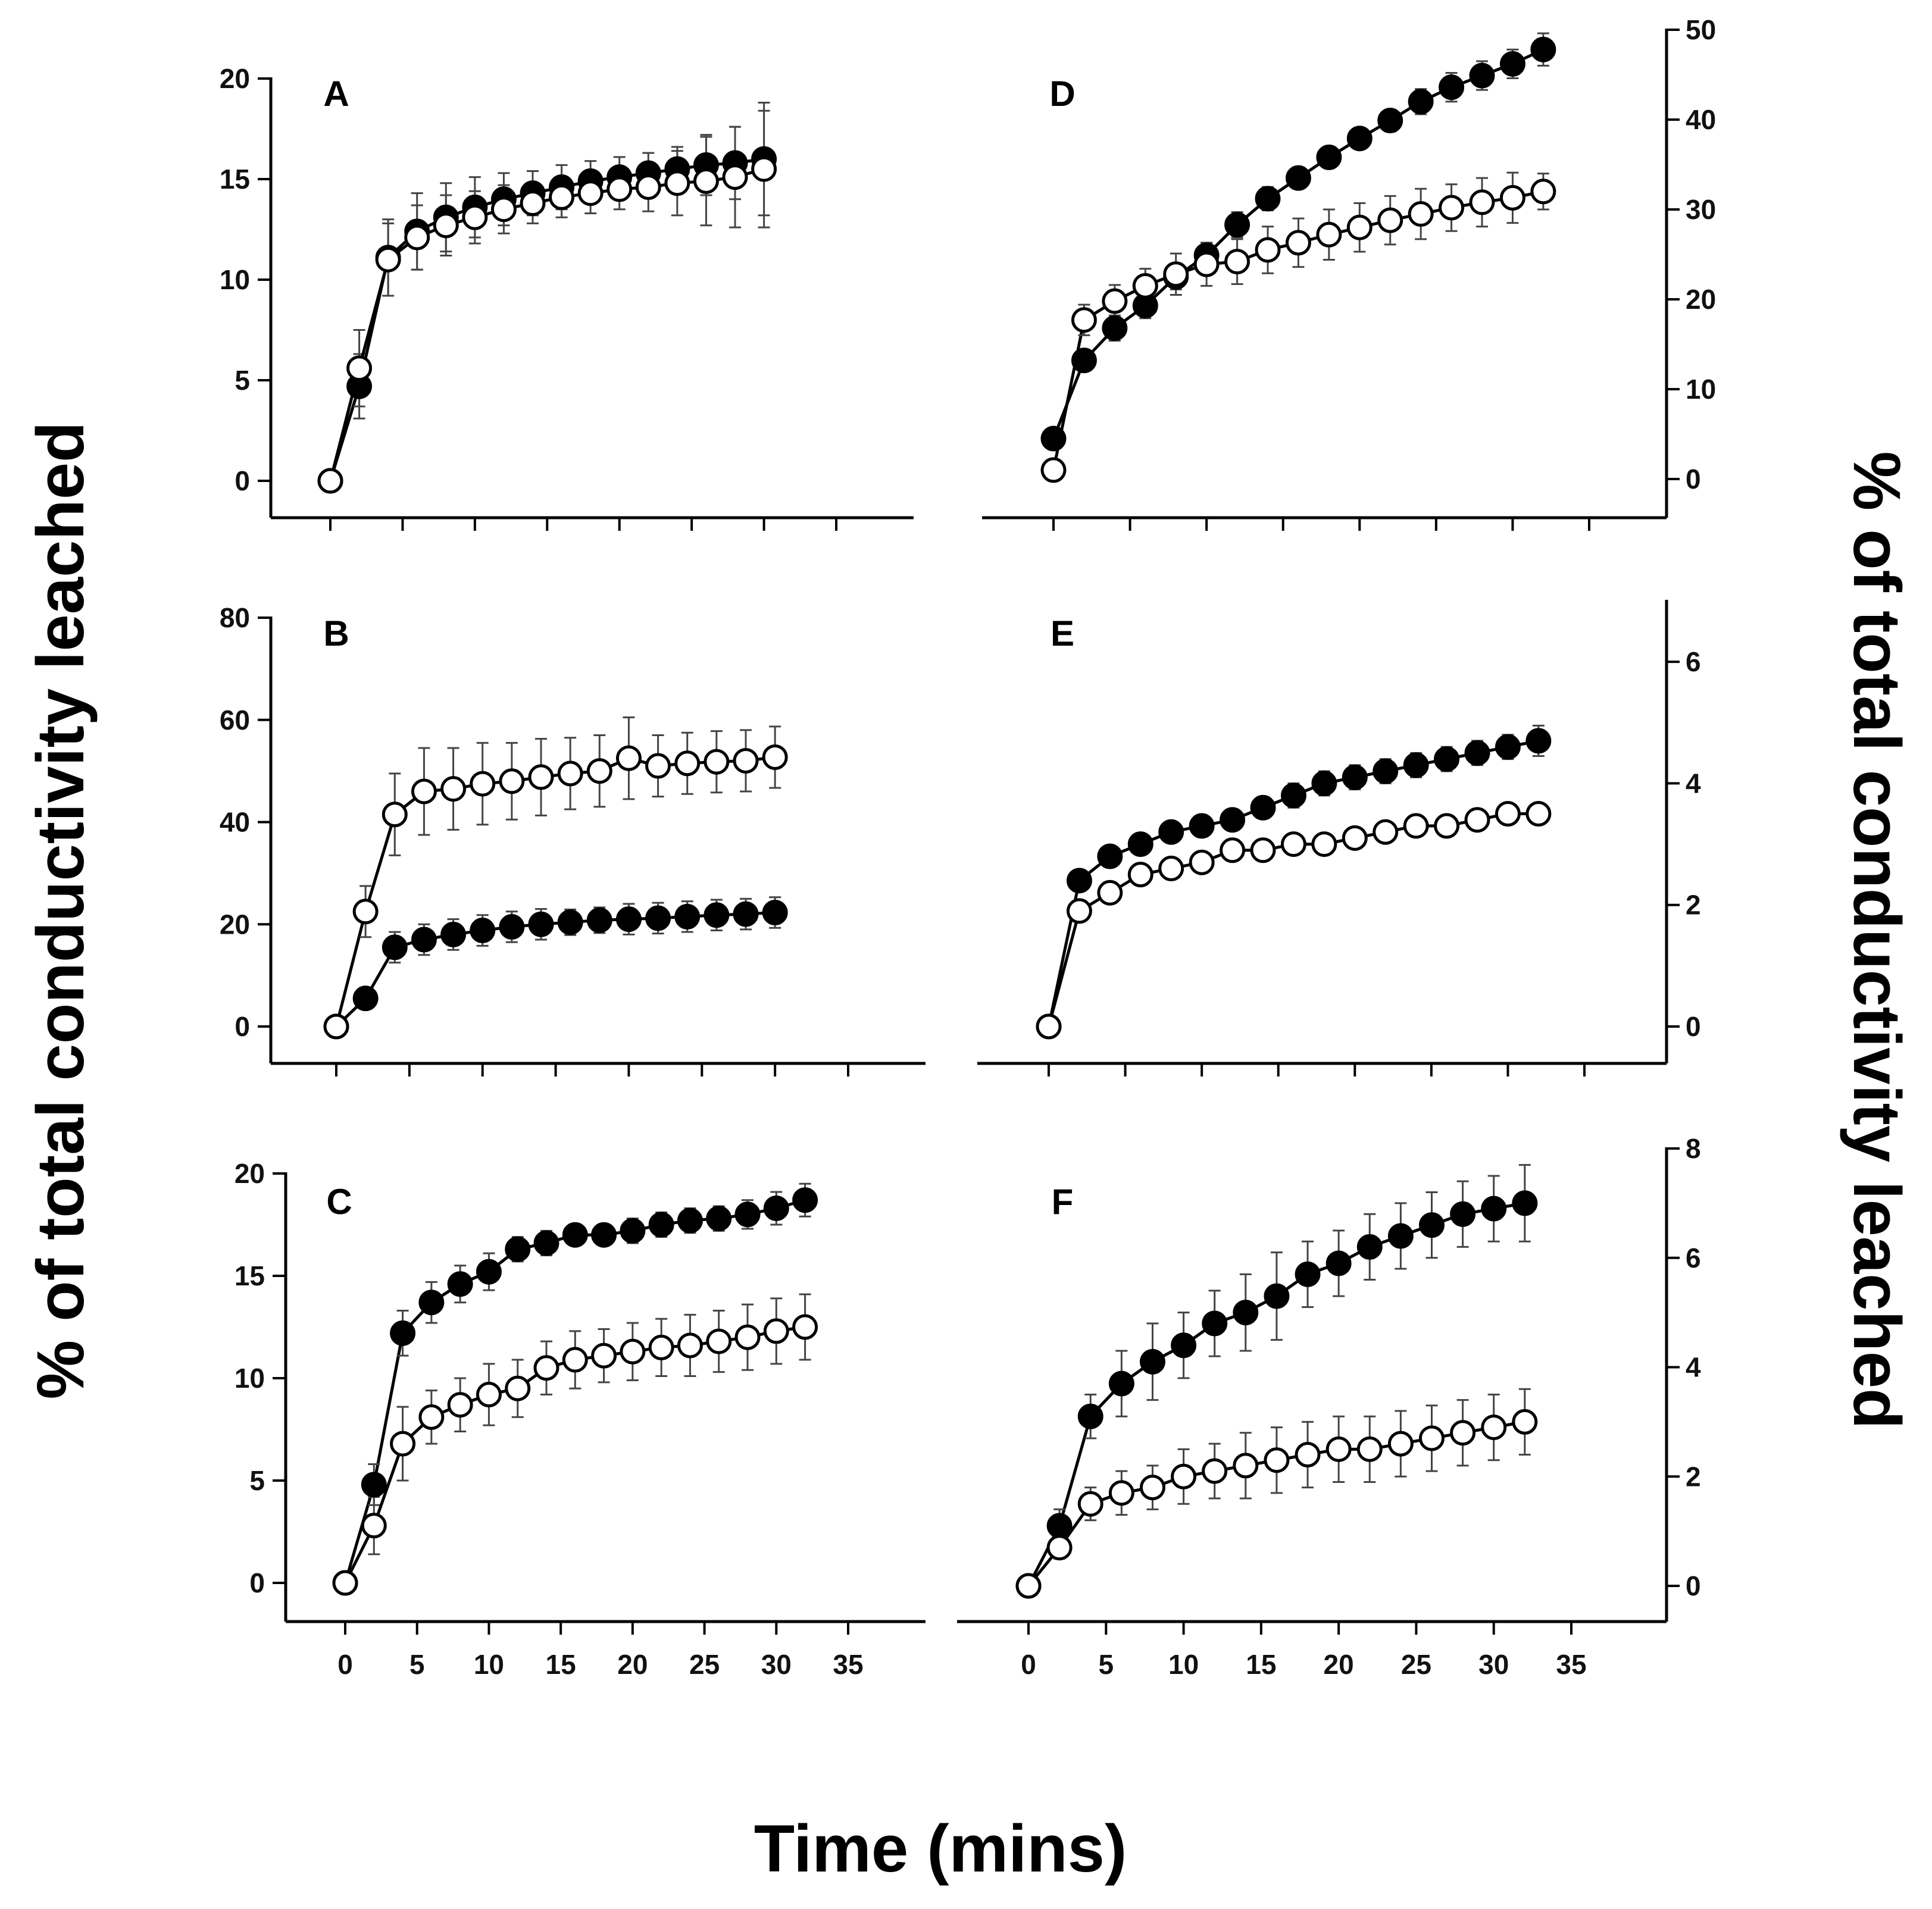 Image resolution: width=1932 pixels, height=1909 pixels. I want to click on panel-a: A 0 5 10 15 20, so click(567, 297).